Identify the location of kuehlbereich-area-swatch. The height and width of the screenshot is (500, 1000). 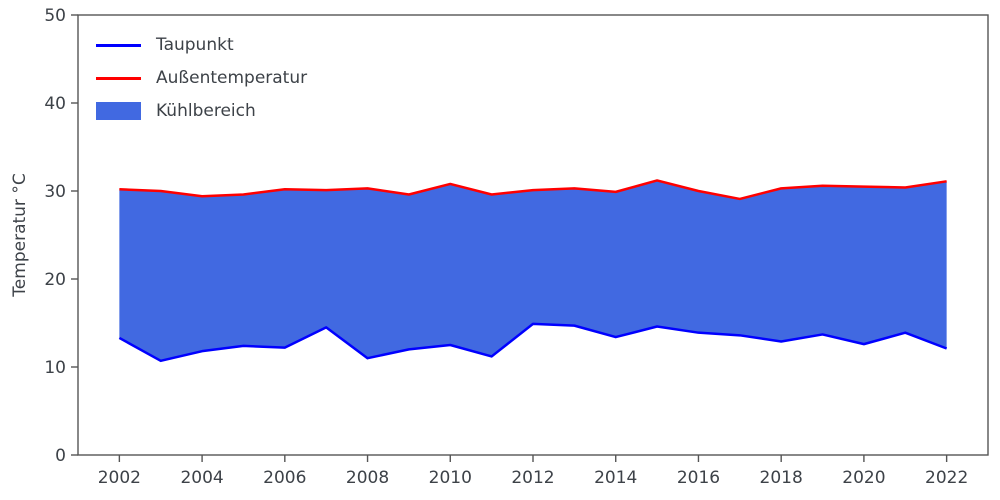
(118, 111).